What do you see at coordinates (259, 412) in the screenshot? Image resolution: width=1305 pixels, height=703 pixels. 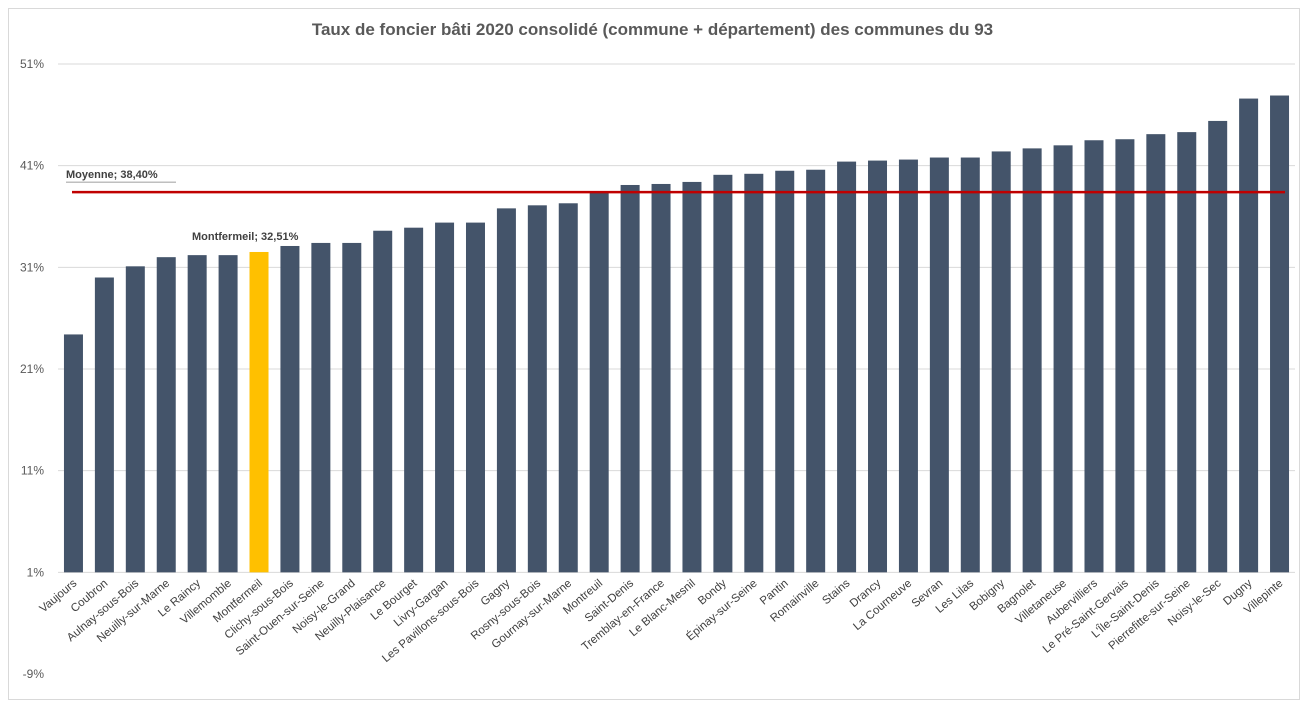 I see `bar-highlight` at bounding box center [259, 412].